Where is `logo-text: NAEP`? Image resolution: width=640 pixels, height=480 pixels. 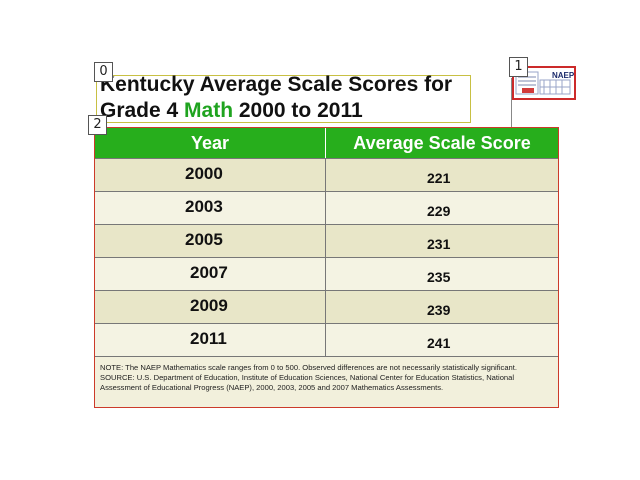 logo-text: NAEP is located at coordinates (563, 75).